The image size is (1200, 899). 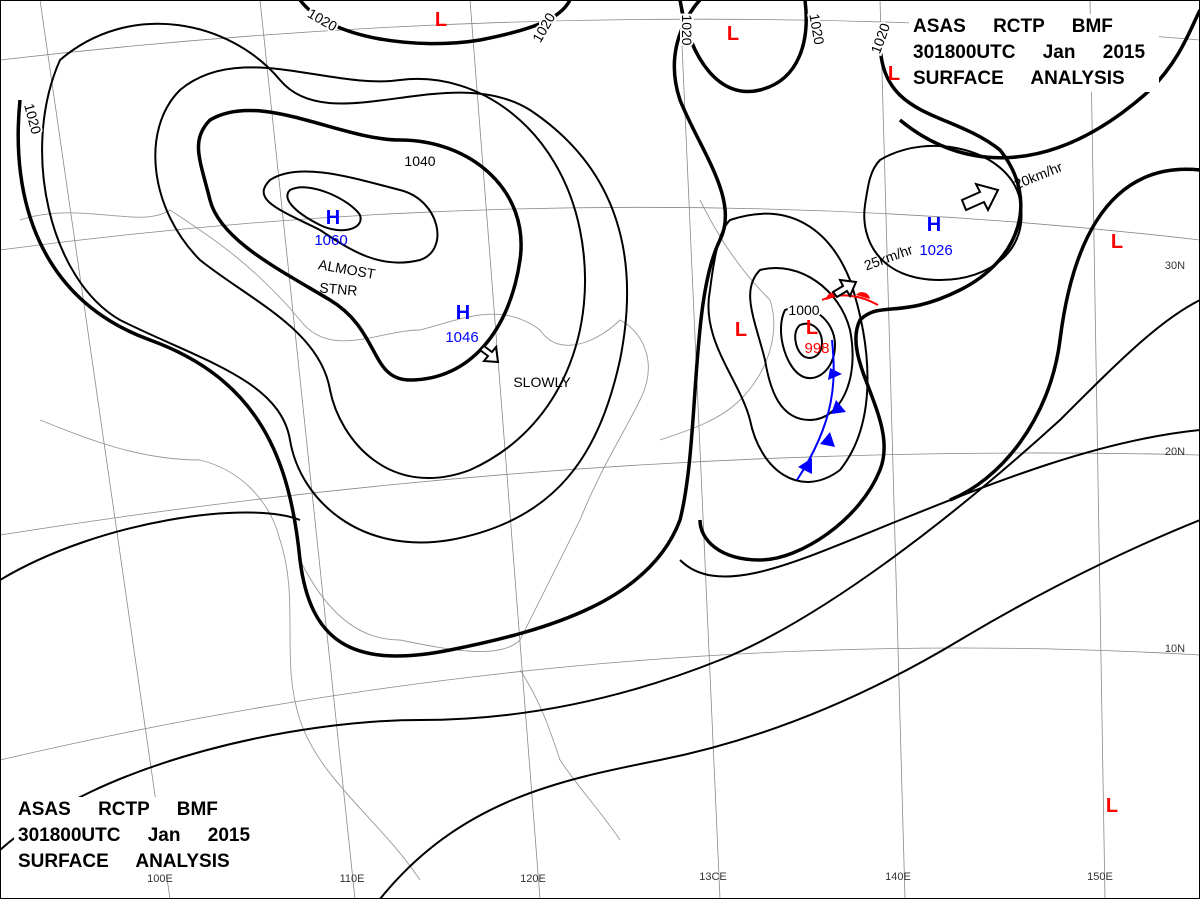 I want to click on longitude-label: 13CE, so click(x=713, y=877).